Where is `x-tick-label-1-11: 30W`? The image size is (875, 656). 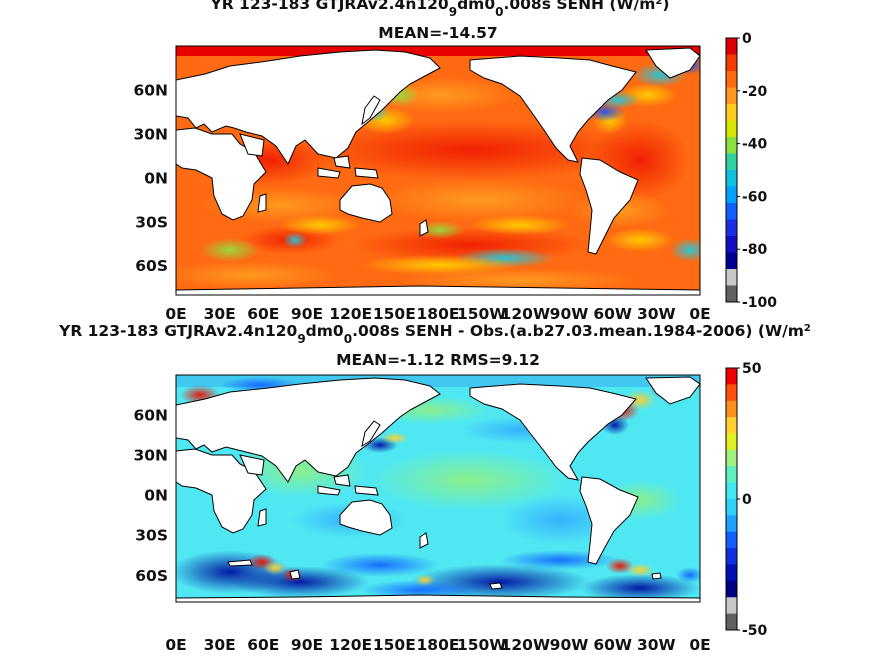
x-tick-label-1-11: 30W is located at coordinates (656, 314).